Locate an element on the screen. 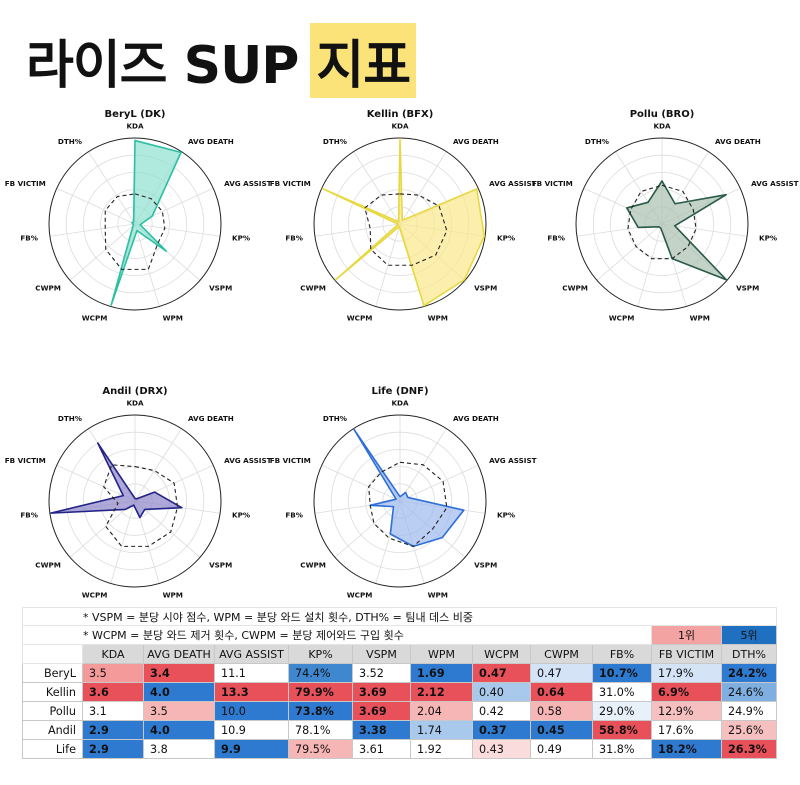 The width and height of the screenshot is (800, 785). column-header: KDA is located at coordinates (113, 654).